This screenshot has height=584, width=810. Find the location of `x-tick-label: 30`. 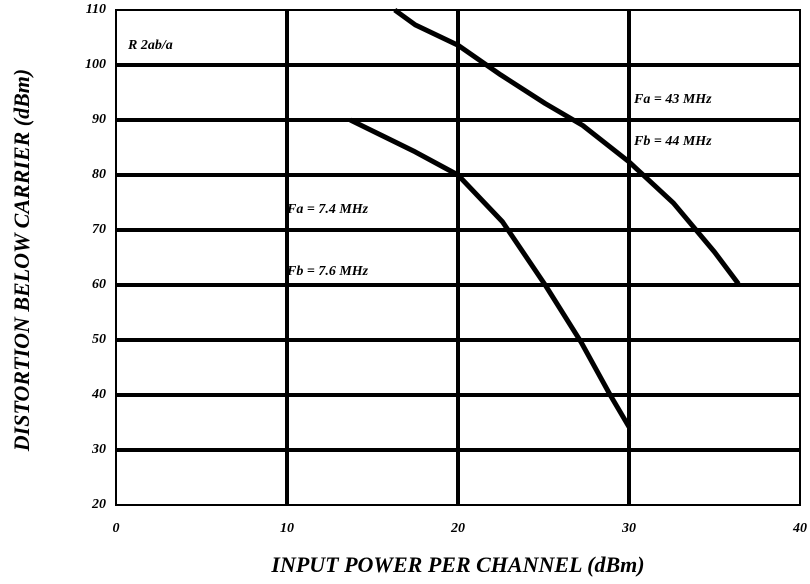

x-tick-label: 30 is located at coordinates (628, 528).